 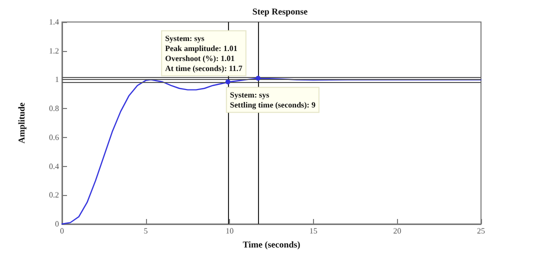 What do you see at coordinates (54, 51) in the screenshot?
I see `y-tick-label: 1.2` at bounding box center [54, 51].